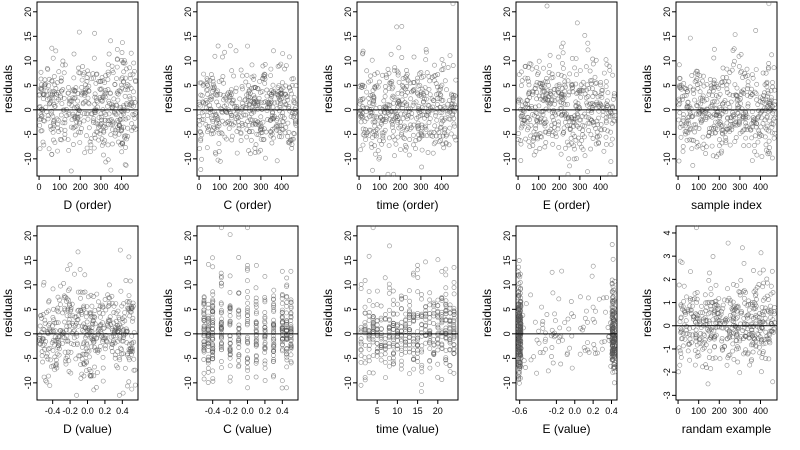 This screenshot has width=800, height=450. I want to click on x-tick-label: 100, so click(59, 187).